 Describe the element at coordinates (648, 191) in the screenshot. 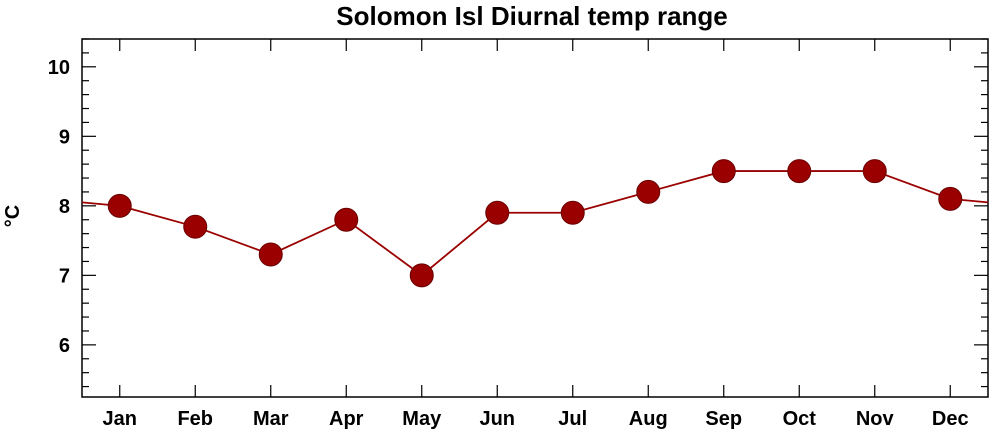

I see `data-point-aug` at that location.